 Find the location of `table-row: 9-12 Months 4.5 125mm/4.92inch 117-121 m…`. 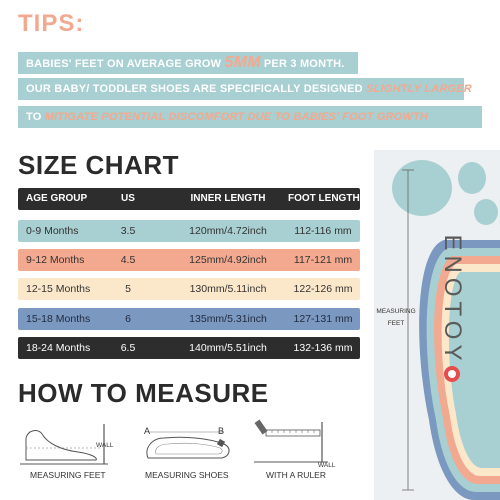

table-row: 9-12 Months 4.5 125mm/4.92inch 117-121 m… is located at coordinates (189, 260).